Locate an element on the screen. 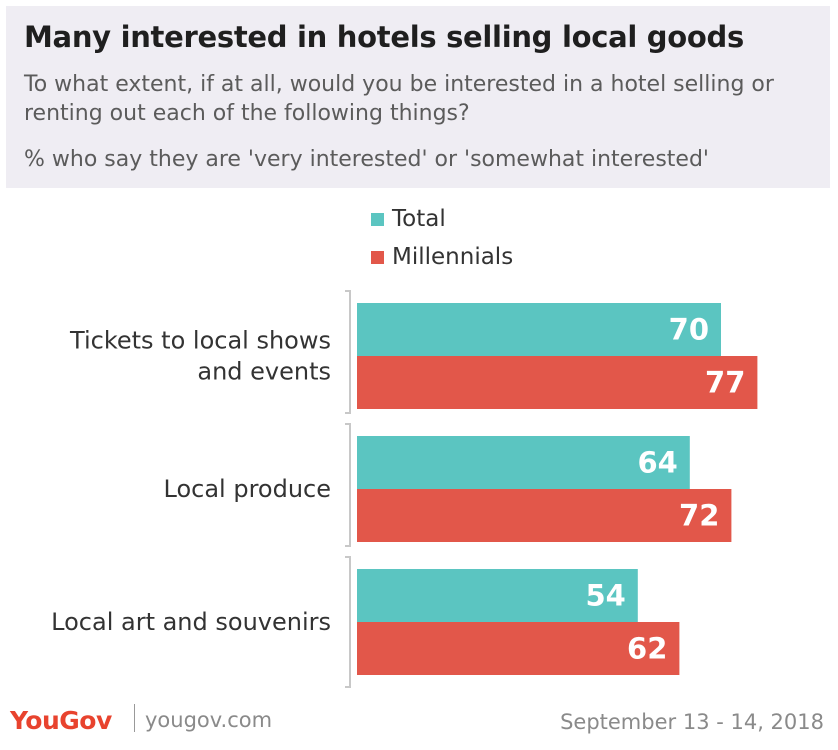  category-label: and events is located at coordinates (264, 372).